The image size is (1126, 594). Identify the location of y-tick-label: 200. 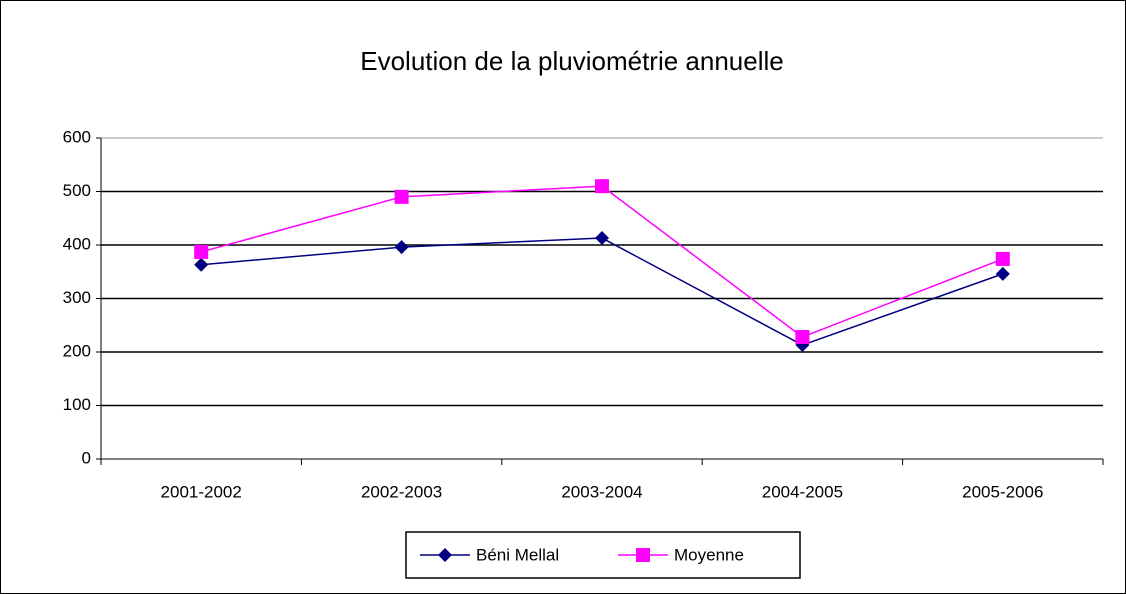
(77, 350).